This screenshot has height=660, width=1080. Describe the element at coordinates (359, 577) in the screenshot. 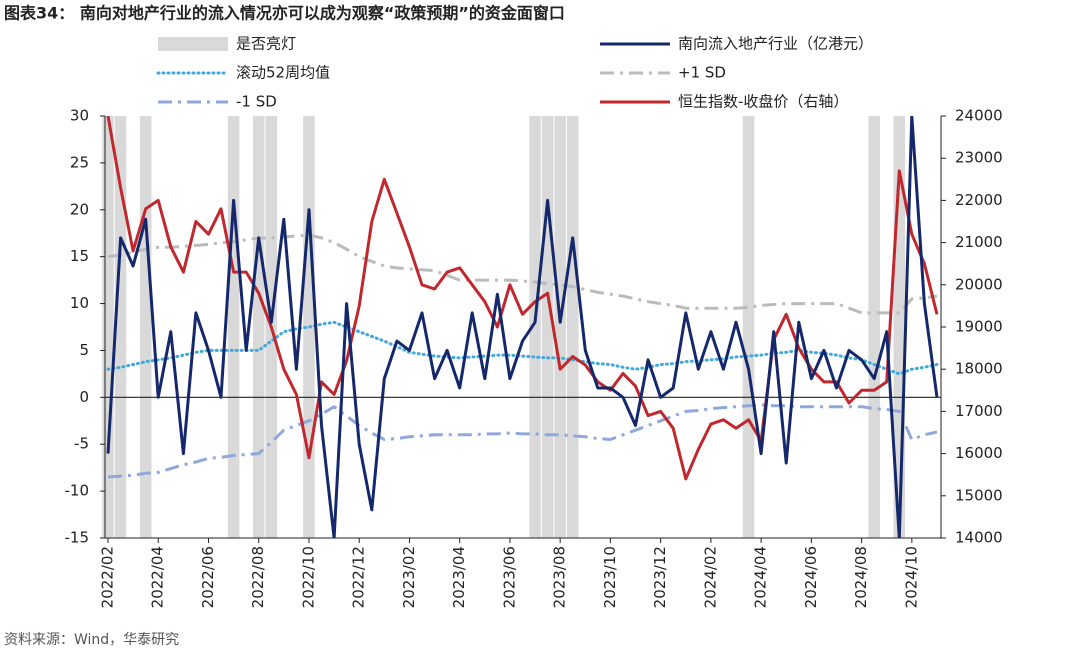

I see `x-tick-label: 2022/12` at that location.